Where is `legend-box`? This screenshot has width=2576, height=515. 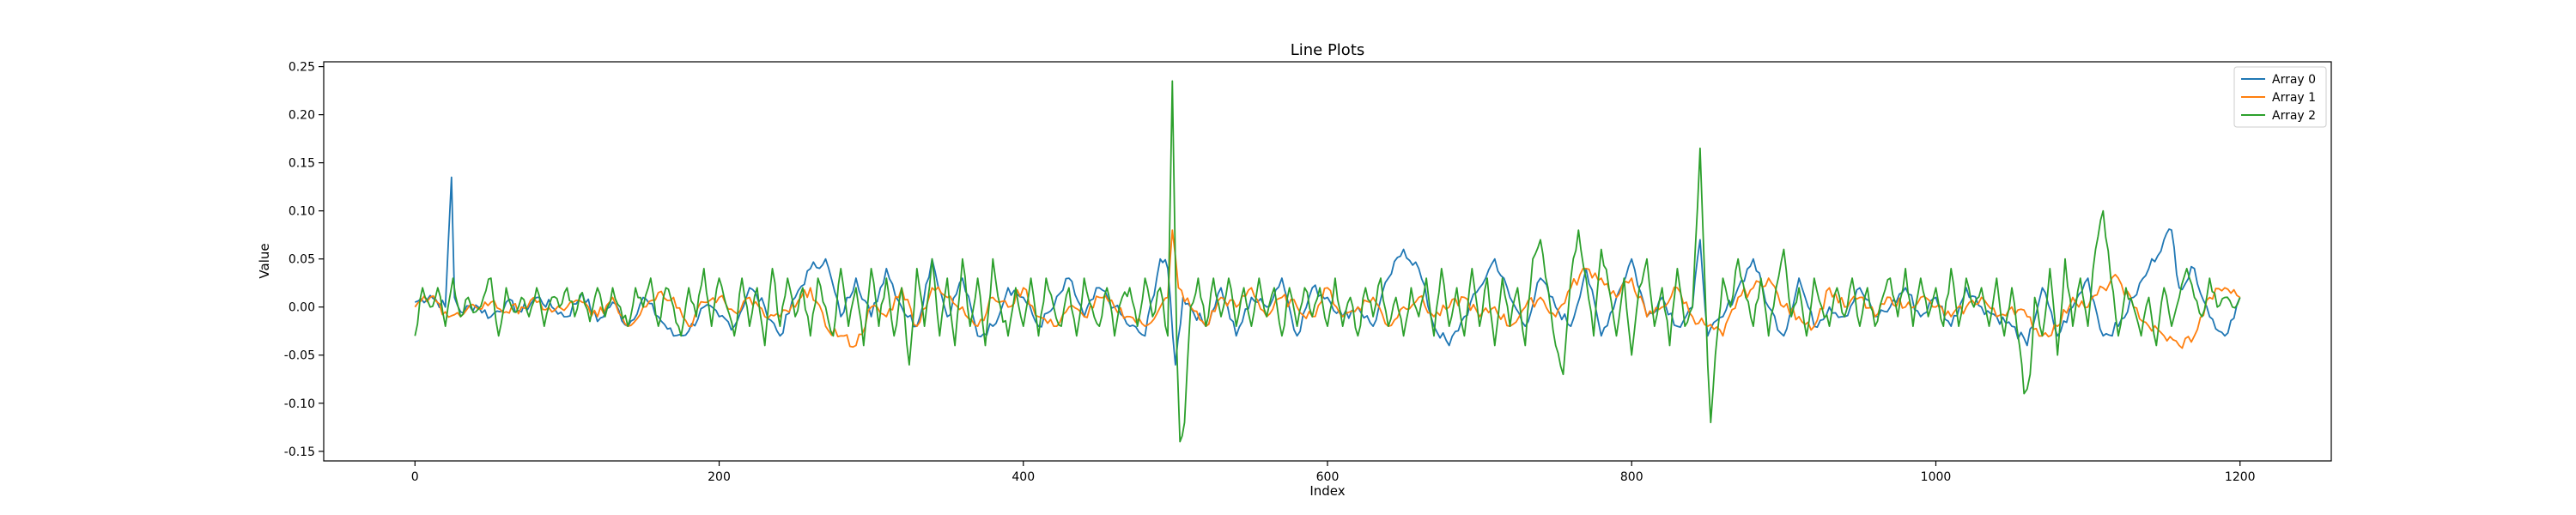
legend-box is located at coordinates (2280, 97).